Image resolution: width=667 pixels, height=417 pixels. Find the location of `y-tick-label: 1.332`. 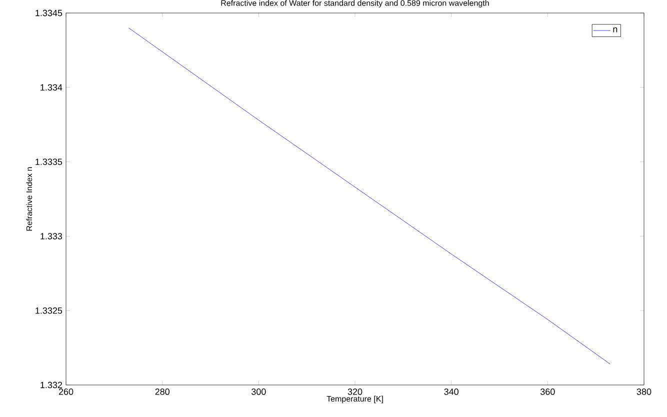

y-tick-label: 1.332 is located at coordinates (51, 385).